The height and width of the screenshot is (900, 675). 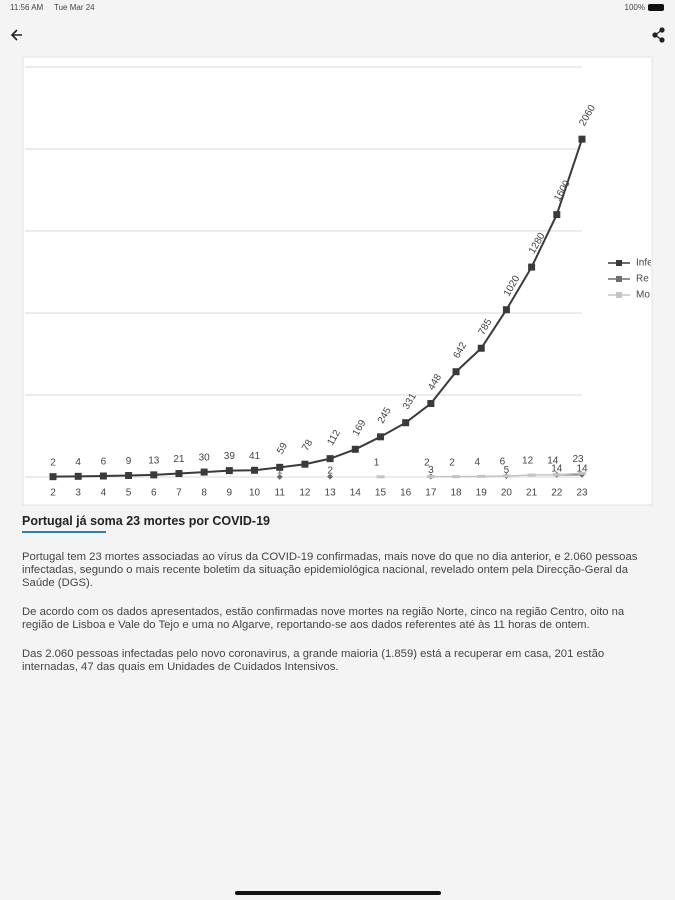 I want to click on title-underline, so click(x=64, y=532).